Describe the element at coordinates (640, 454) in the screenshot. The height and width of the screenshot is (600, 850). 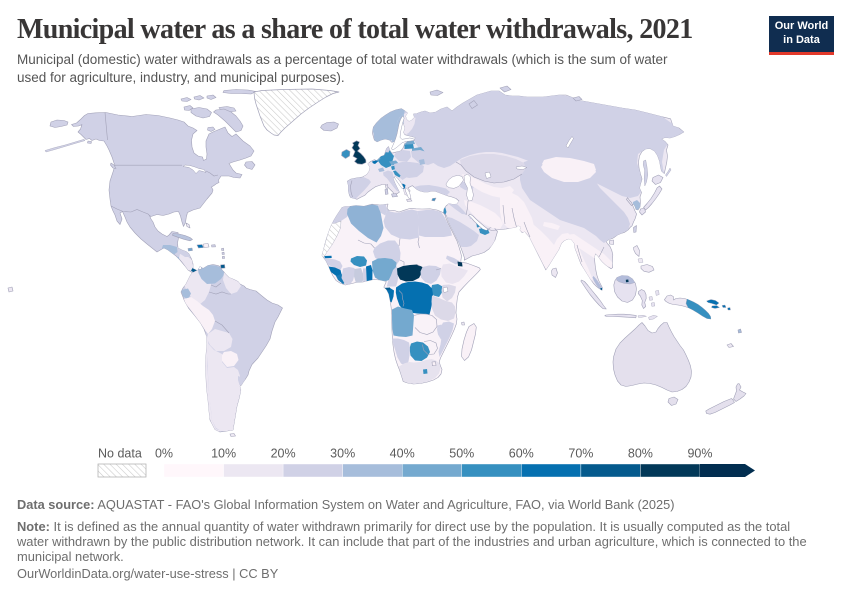
I see `svg-text: 80%` at that location.